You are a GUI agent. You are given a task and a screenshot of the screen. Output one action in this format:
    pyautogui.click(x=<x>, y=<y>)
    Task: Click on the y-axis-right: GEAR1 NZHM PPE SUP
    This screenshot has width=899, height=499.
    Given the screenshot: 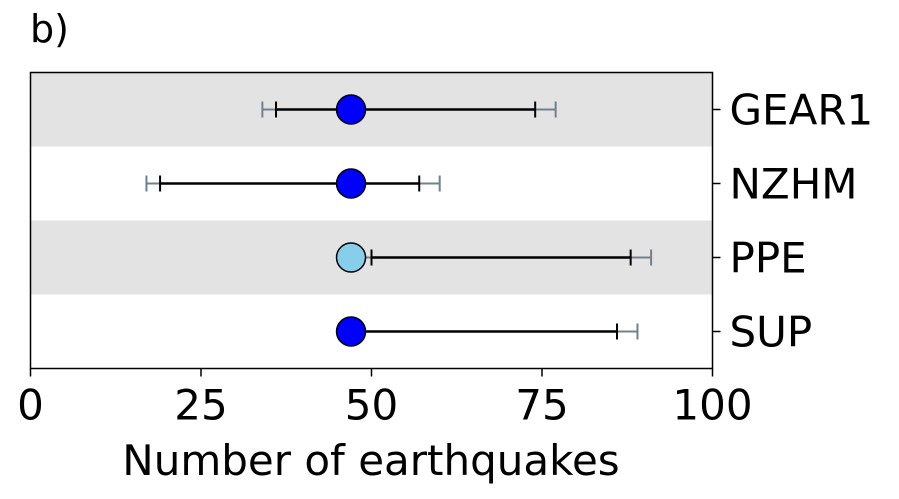 What is the action you would take?
    pyautogui.click(x=793, y=221)
    